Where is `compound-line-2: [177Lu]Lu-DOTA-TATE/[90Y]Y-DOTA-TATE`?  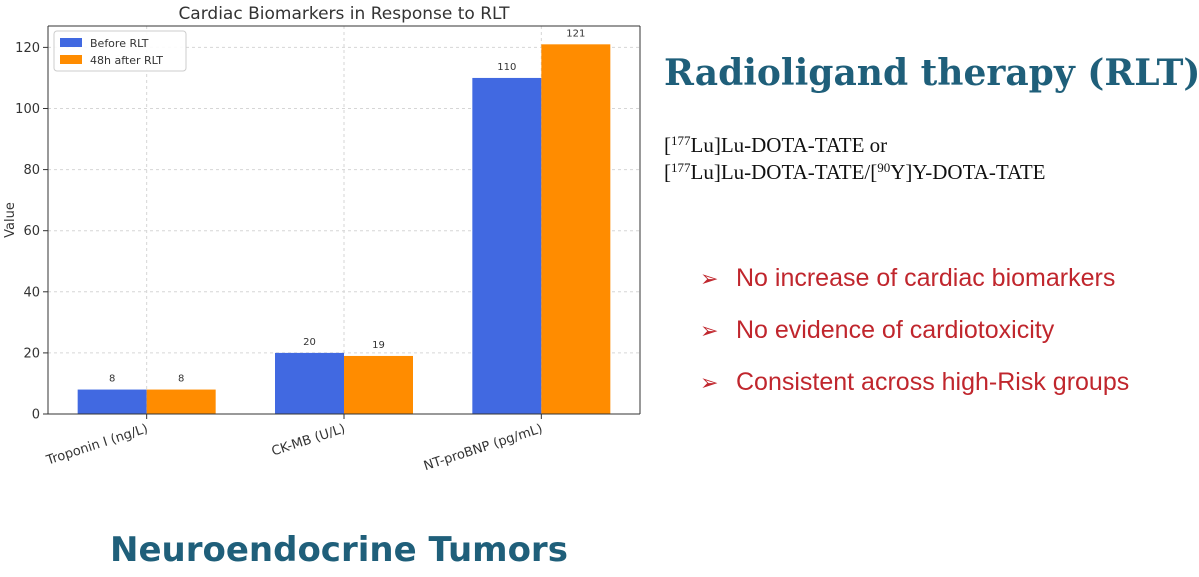
compound-line-2: [177Lu]Lu-DOTA-TATE/[90Y]Y-DOTA-TATE is located at coordinates (855, 172).